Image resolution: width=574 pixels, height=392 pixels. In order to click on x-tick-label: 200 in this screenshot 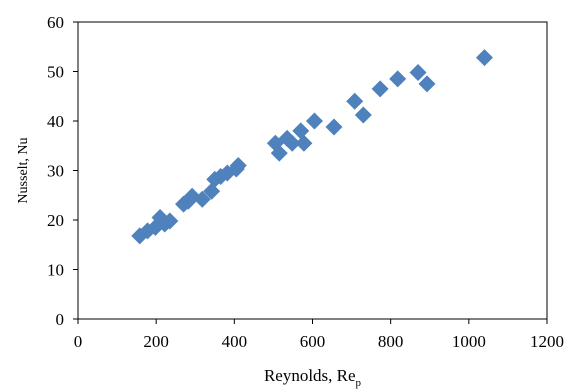, I will do `click(156, 341)`.